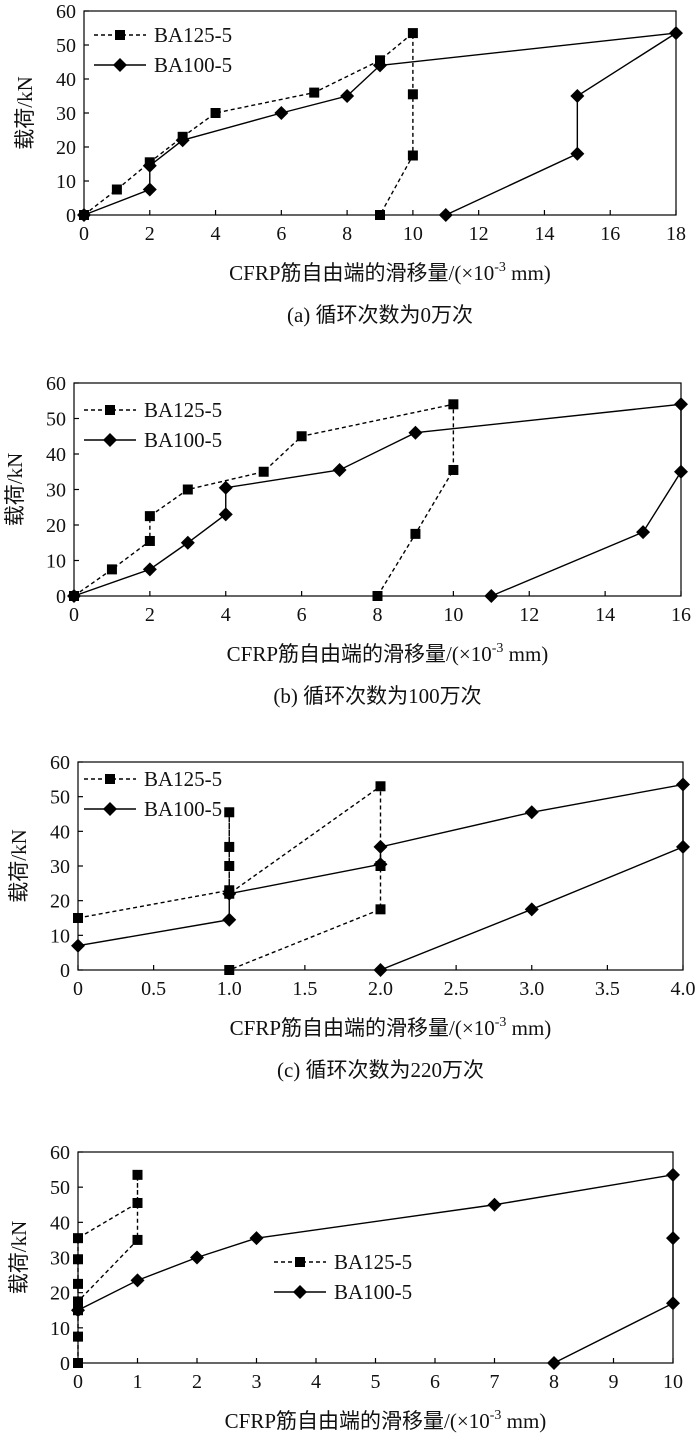 Image resolution: width=700 pixels, height=1451 pixels. Describe the element at coordinates (153, 989) in the screenshot. I see `x-tick-label: 0.5` at that location.